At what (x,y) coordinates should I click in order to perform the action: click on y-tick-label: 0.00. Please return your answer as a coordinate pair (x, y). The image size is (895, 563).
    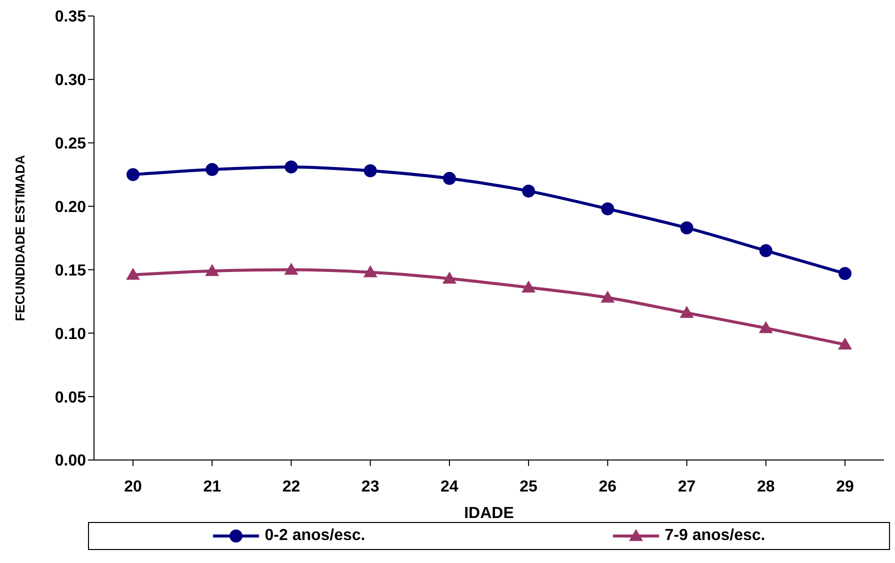
    Looking at the image, I should click on (70, 461).